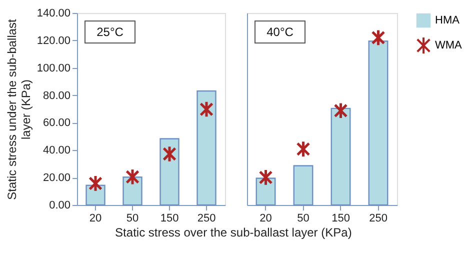 The image size is (471, 278). I want to click on y-tick-label: 120.00, so click(53, 40).